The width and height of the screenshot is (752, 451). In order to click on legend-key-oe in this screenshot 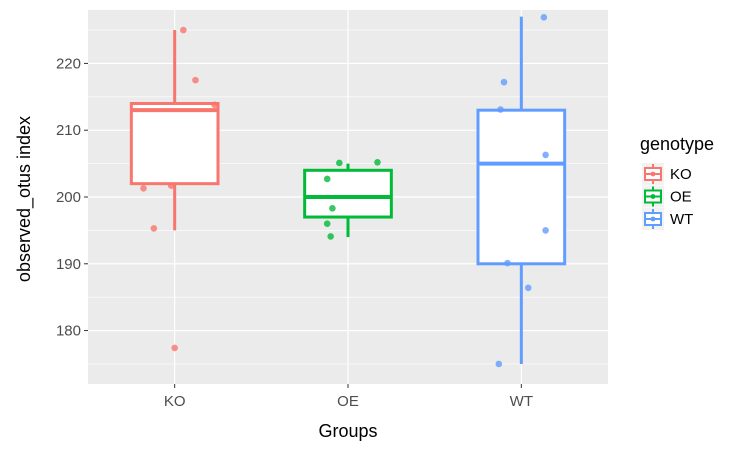, I will do `click(653, 196)`.